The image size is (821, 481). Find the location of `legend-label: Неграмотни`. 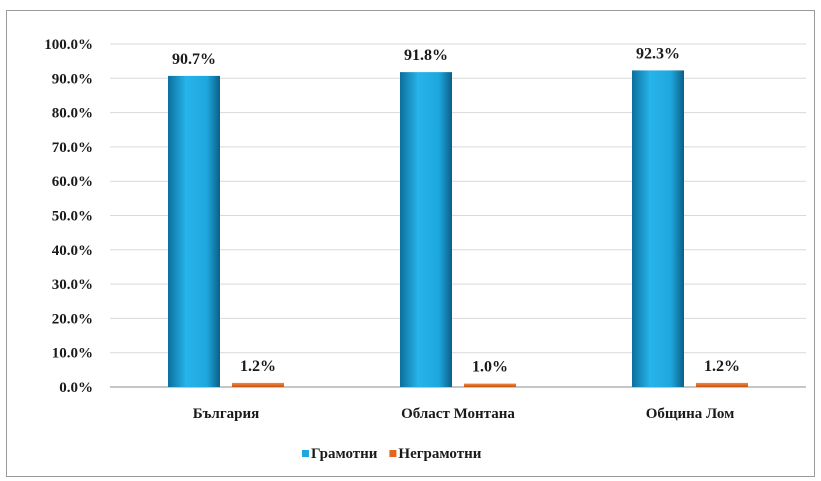

legend-label: Неграмотни is located at coordinates (439, 454).